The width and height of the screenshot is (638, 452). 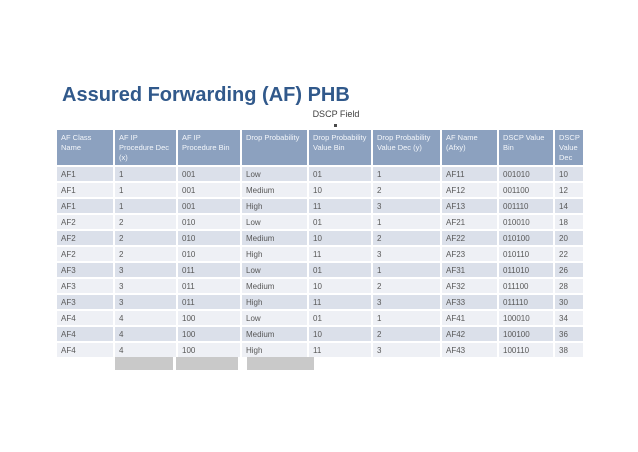 What do you see at coordinates (526, 206) in the screenshot?
I see `table-cell: 001110` at bounding box center [526, 206].